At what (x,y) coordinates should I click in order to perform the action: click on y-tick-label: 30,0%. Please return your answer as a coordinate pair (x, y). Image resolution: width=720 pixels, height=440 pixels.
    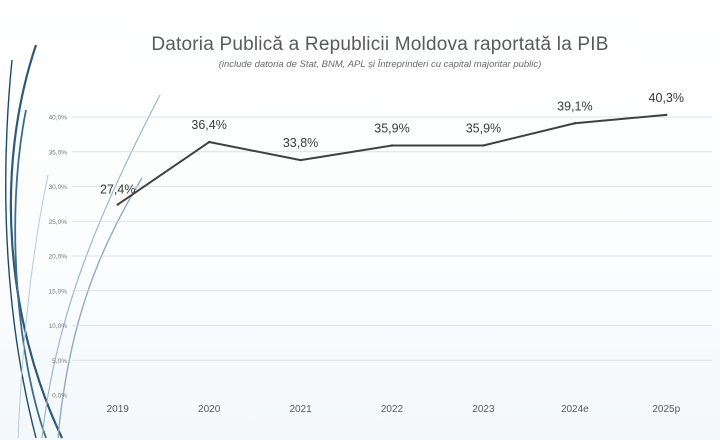
    Looking at the image, I should click on (58, 187).